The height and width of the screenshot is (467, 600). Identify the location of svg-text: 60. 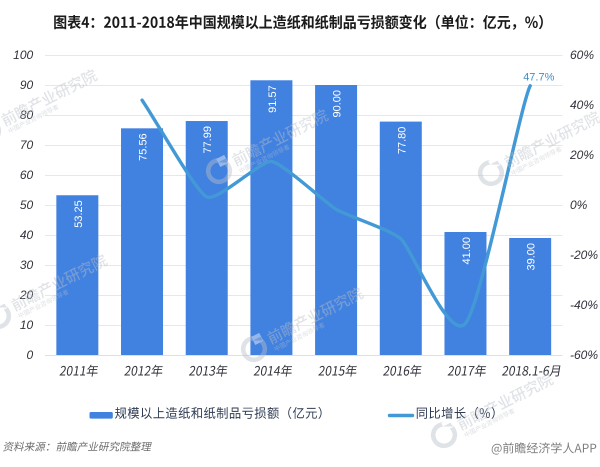
(27, 175).